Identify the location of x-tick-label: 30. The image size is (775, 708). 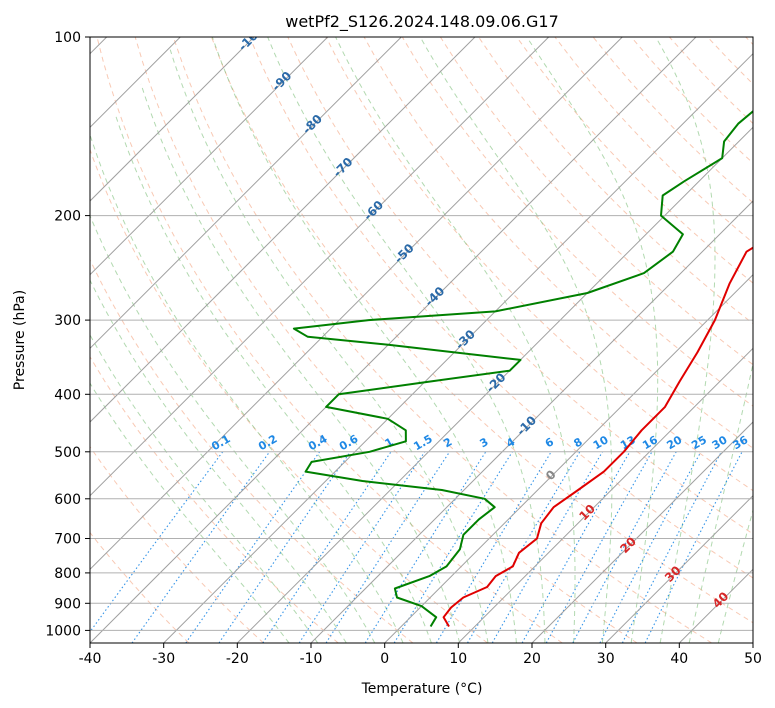
(606, 659).